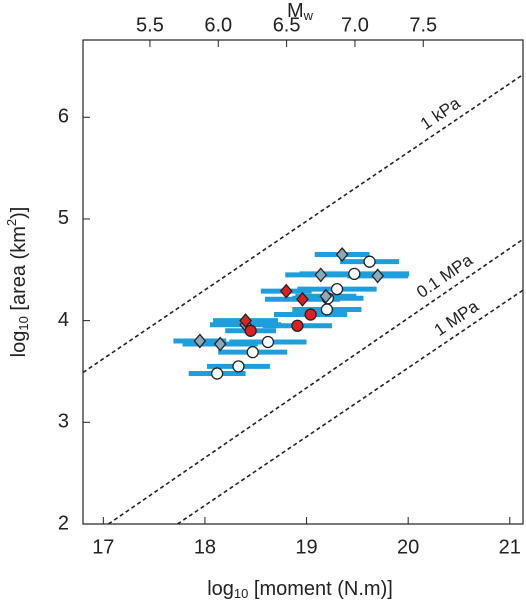 This screenshot has height=607, width=526. I want to click on x2-tick-label: 6.0, so click(218, 25).